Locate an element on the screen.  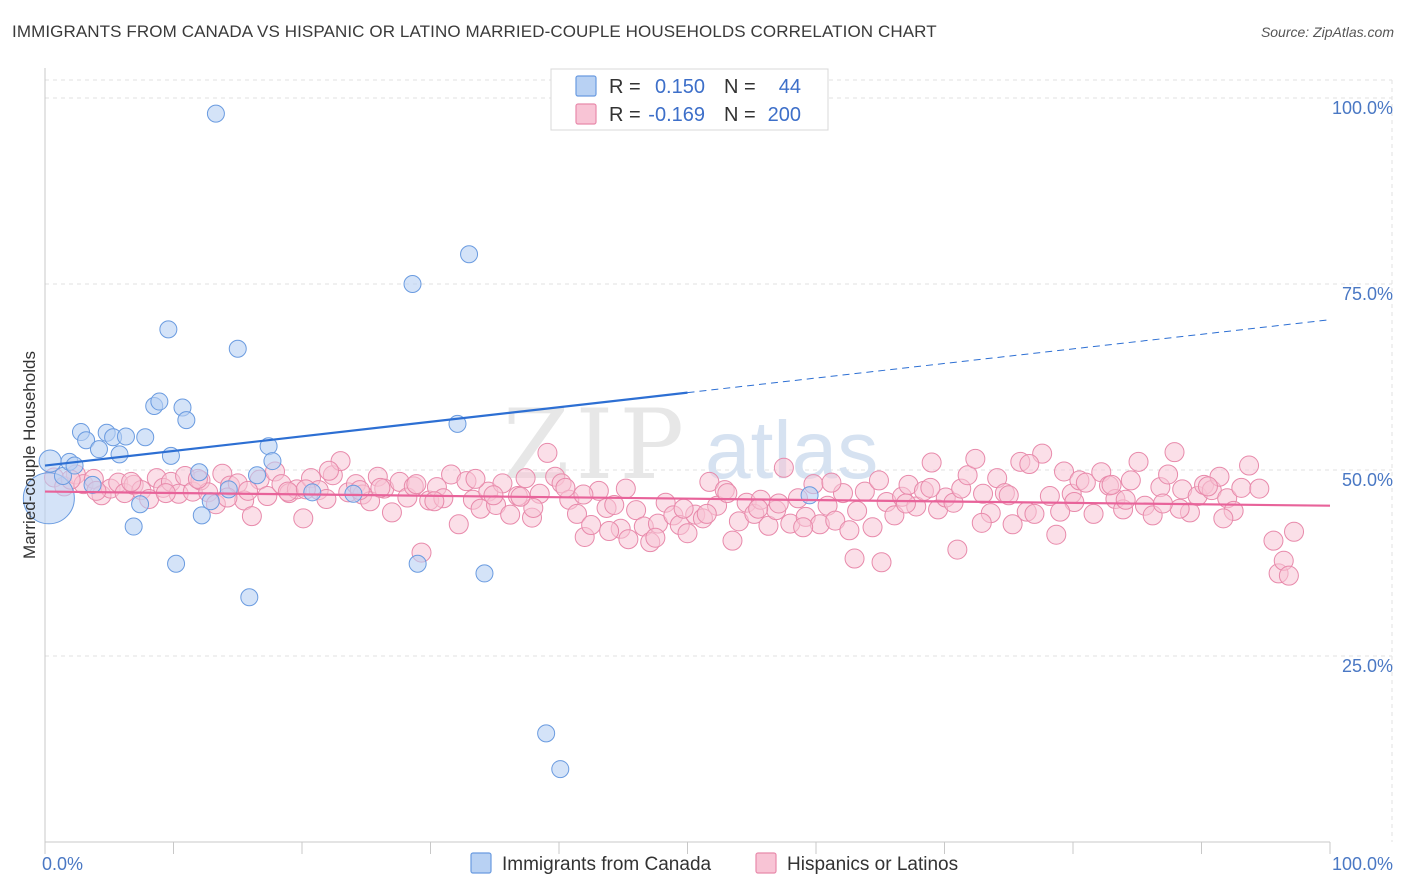
stats-legend-n-value-hispanics: 200 is located at coordinates (784, 115).